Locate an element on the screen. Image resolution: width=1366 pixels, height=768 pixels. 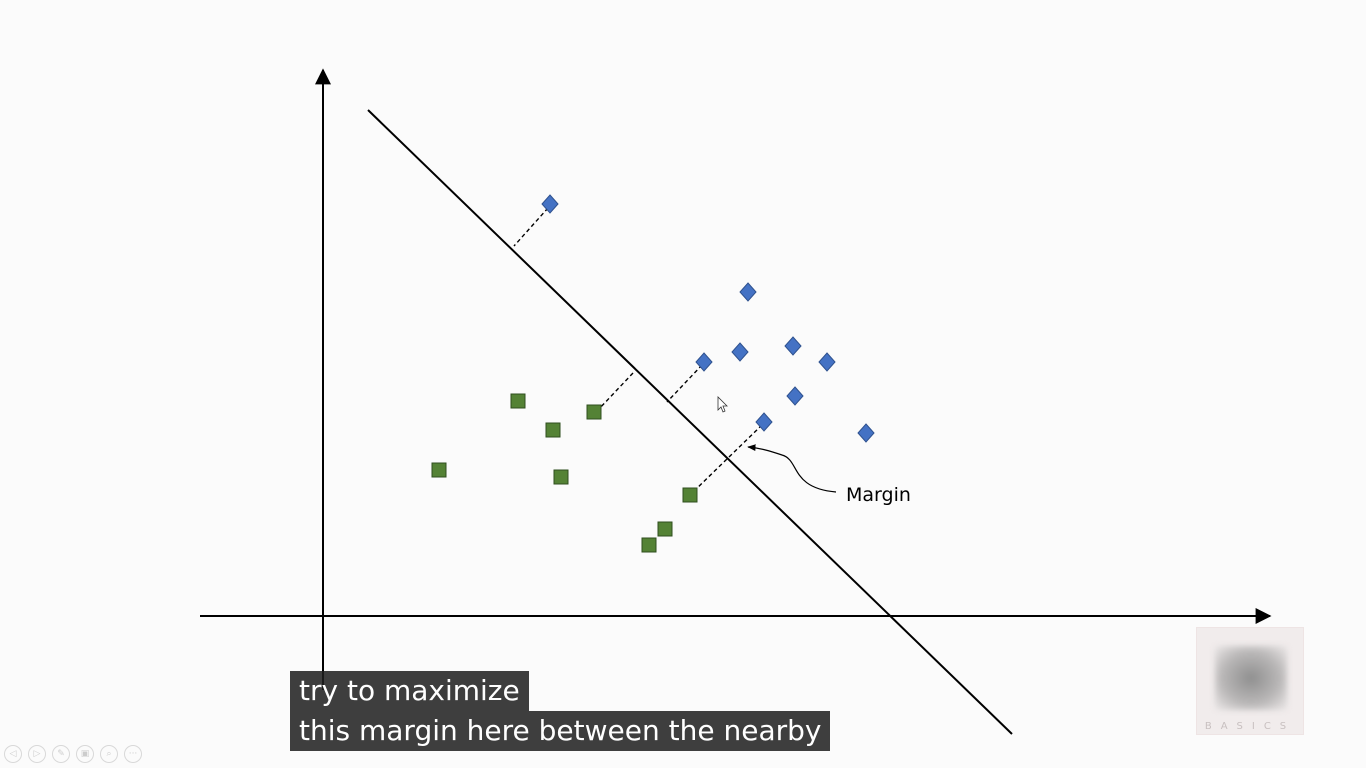
margin-callout-arrow is located at coordinates (792, 468).